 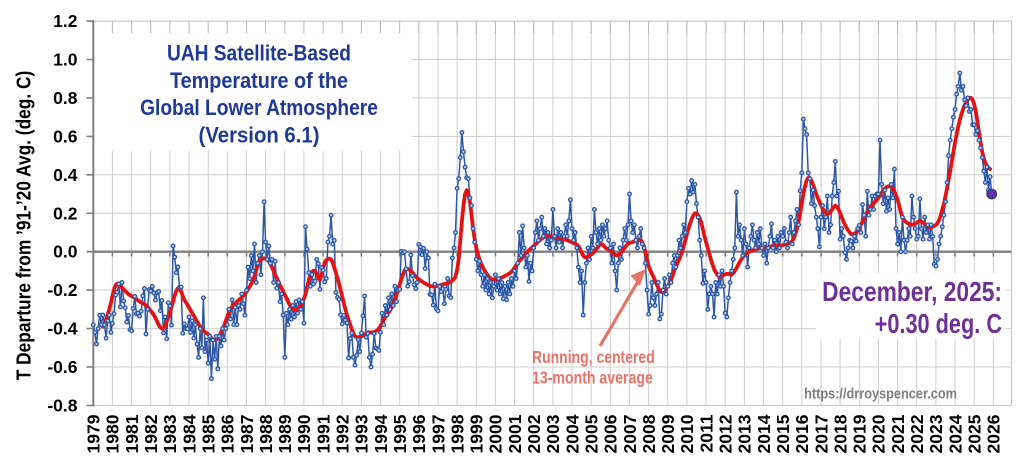 I want to click on svg-text: -0.8, so click(x=62, y=406).